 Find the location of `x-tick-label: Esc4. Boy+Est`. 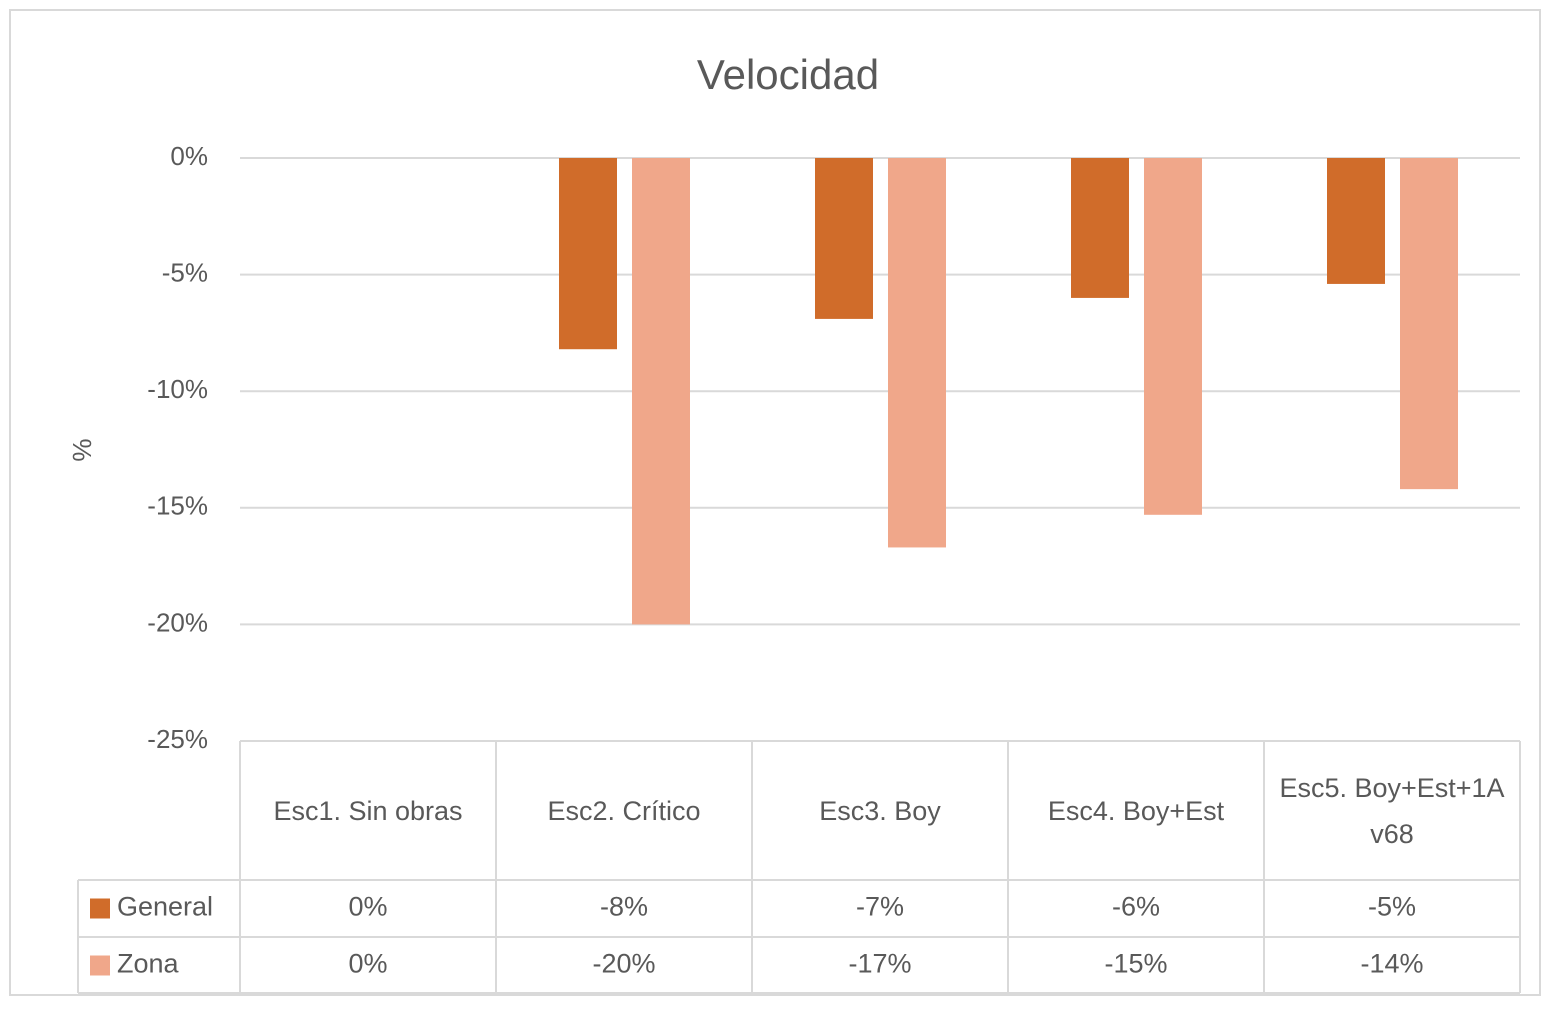

x-tick-label: Esc4. Boy+Est is located at coordinates (1136, 810).